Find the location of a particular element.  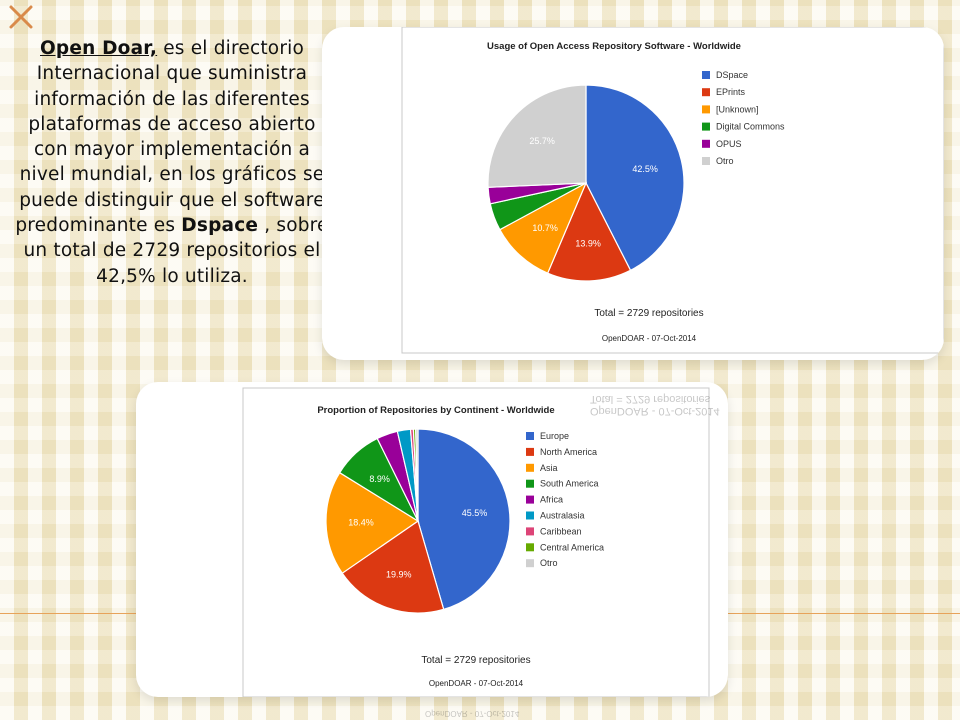

legend-label: Europe is located at coordinates (554, 436).